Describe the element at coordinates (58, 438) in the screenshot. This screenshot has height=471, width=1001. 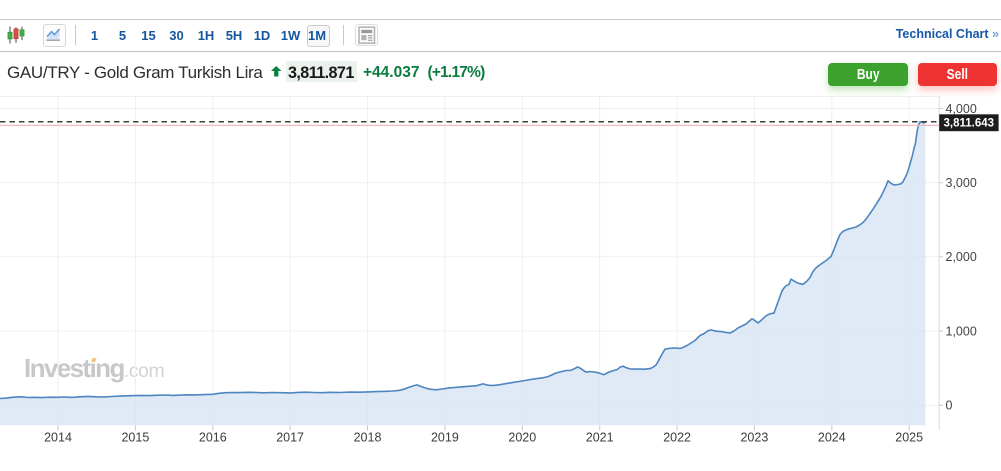
I see `svg-text: 2014` at that location.